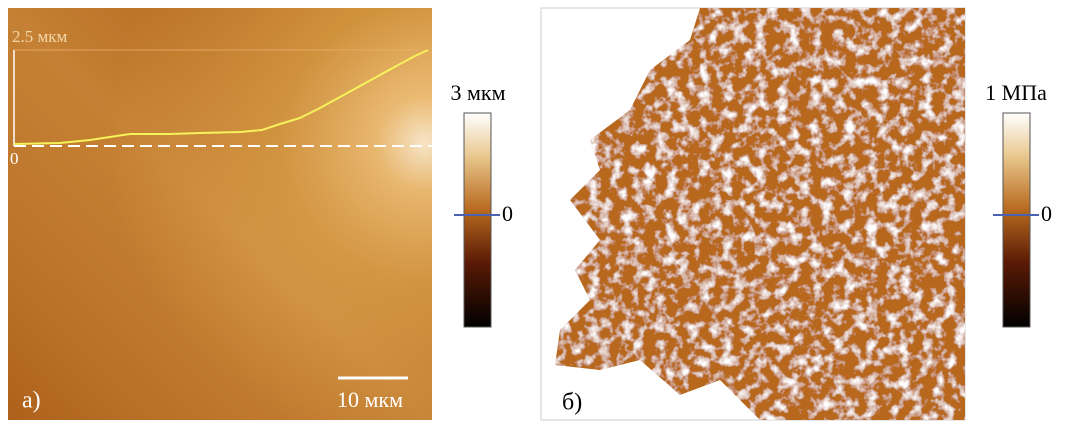 The image size is (1073, 430). What do you see at coordinates (40, 36) in the screenshot?
I see `profile-top-label: 2.5 мкм` at bounding box center [40, 36].